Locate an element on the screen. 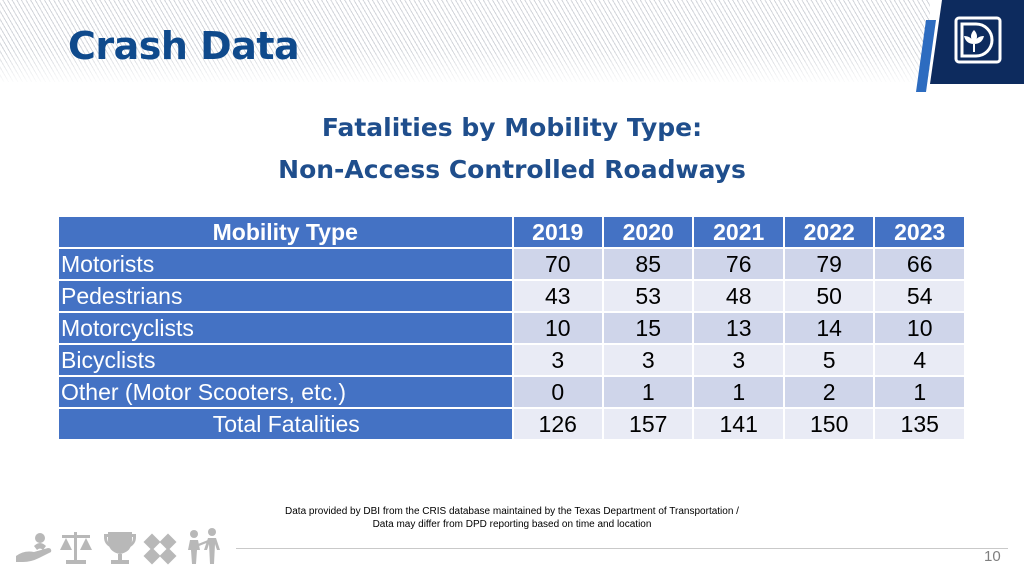  subtitle-line-2: Non-Access Controlled Roadways is located at coordinates (512, 169).